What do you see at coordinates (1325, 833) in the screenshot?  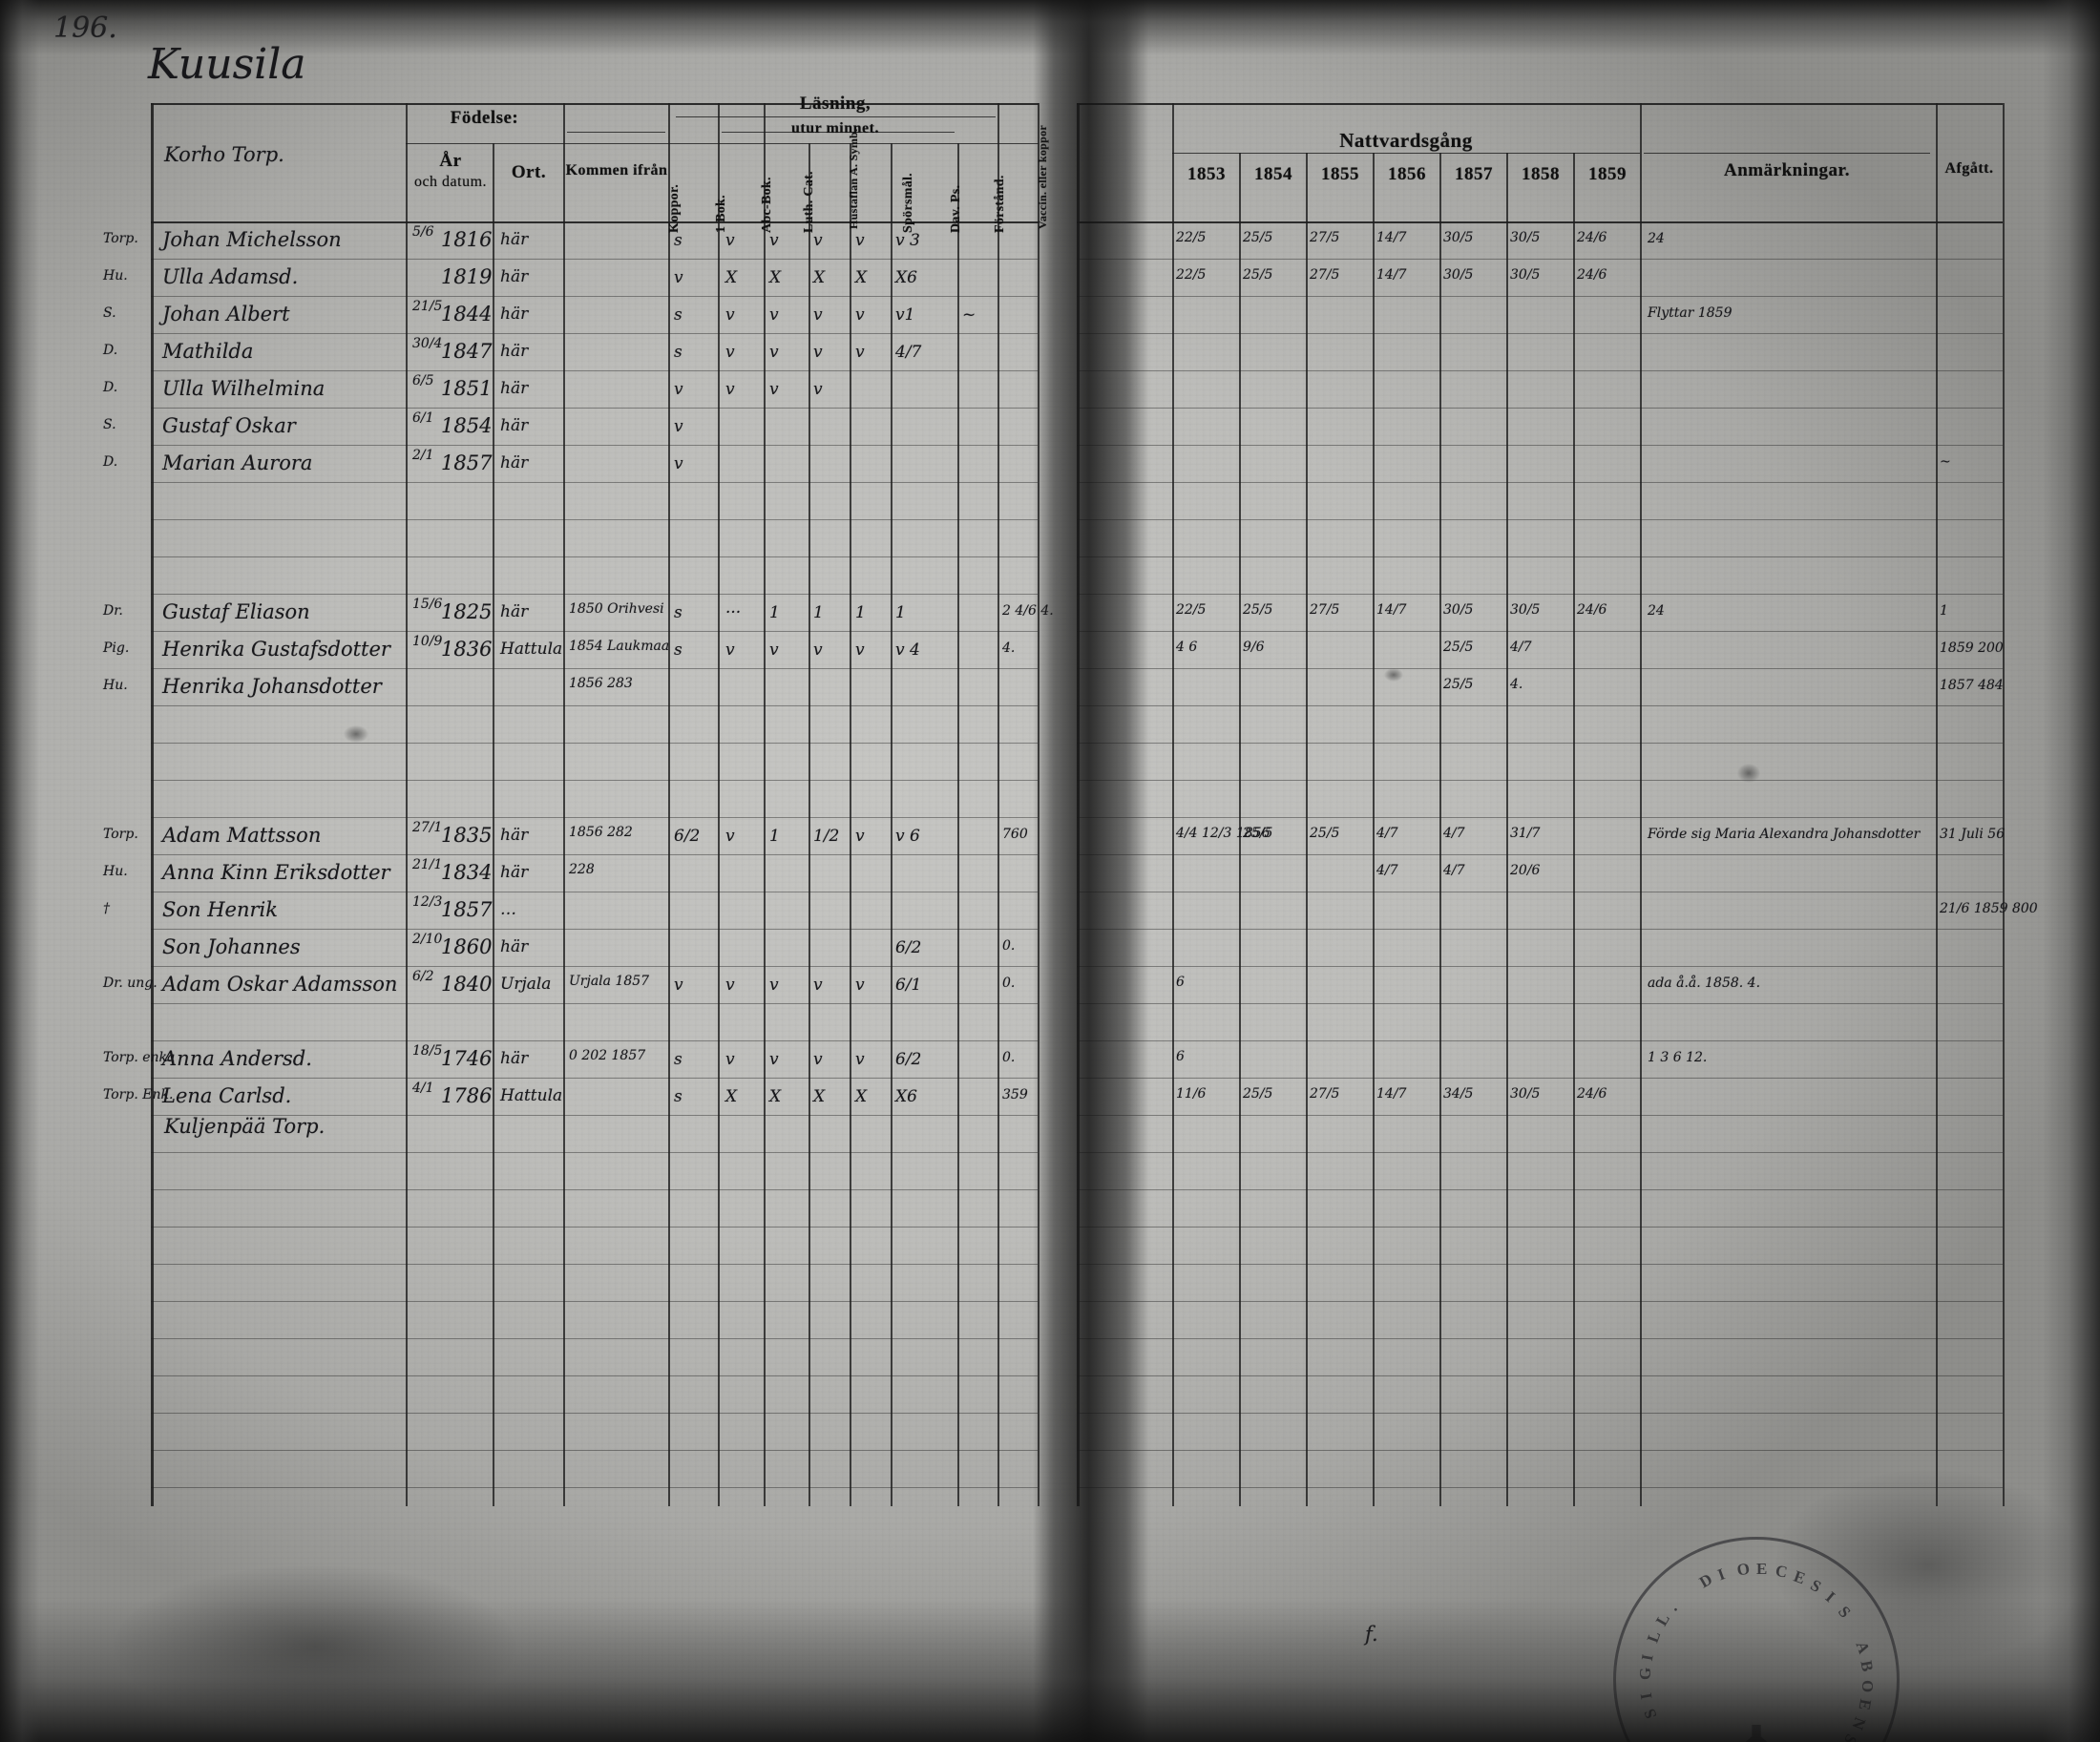 I see `row-communion-1855: 25/5` at bounding box center [1325, 833].